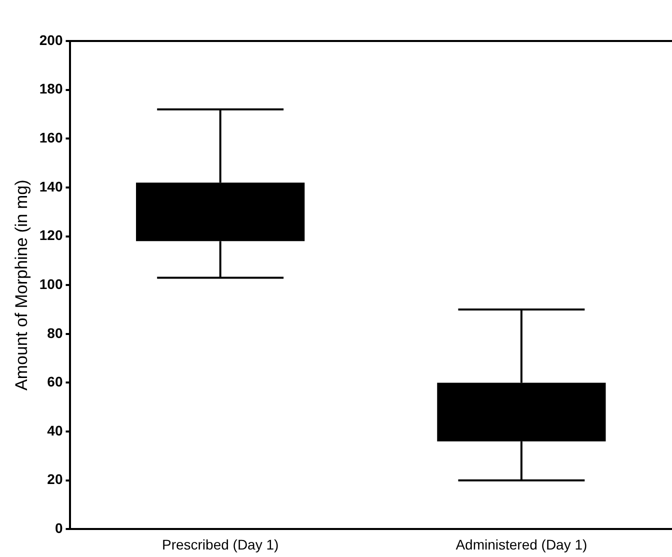 The width and height of the screenshot is (672, 557). Describe the element at coordinates (51, 138) in the screenshot. I see `y-tick-label: 160` at that location.